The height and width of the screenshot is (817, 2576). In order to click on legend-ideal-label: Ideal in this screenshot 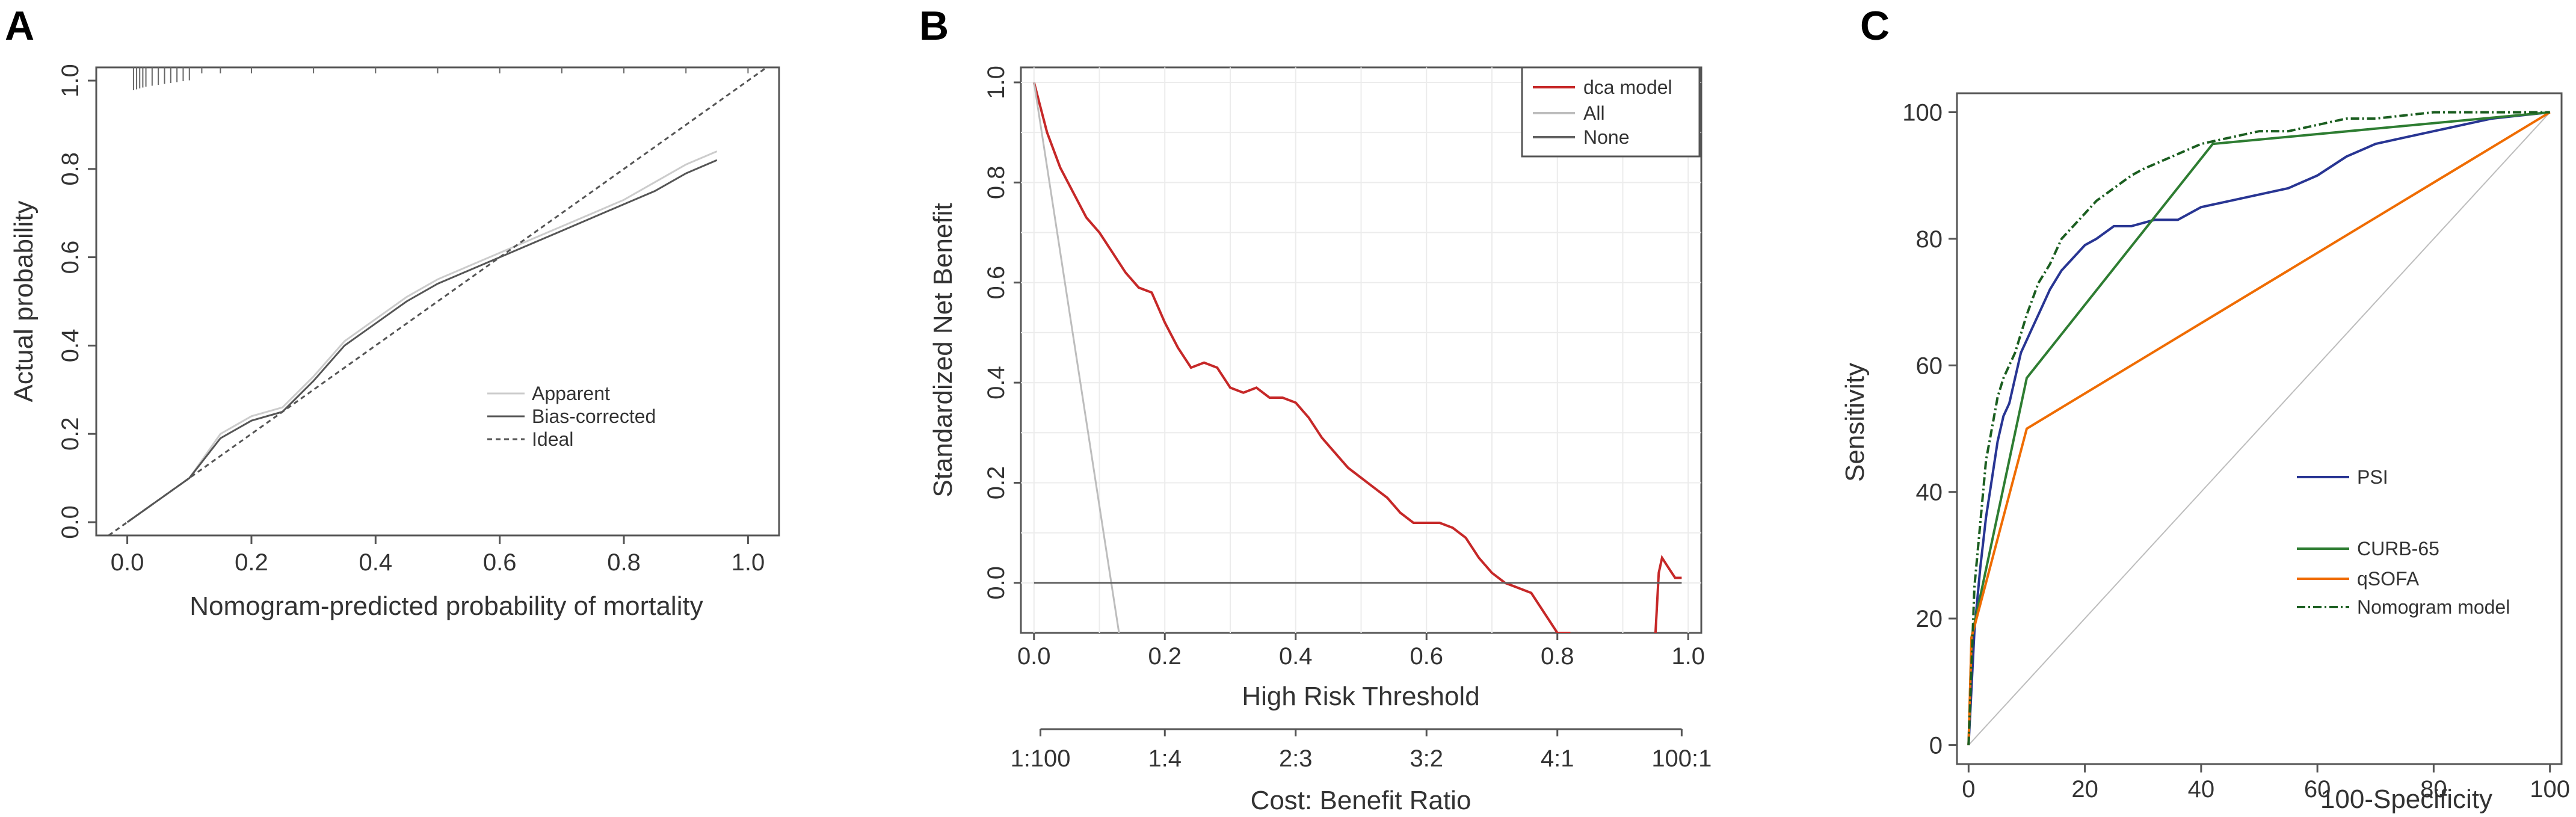, I will do `click(552, 439)`.